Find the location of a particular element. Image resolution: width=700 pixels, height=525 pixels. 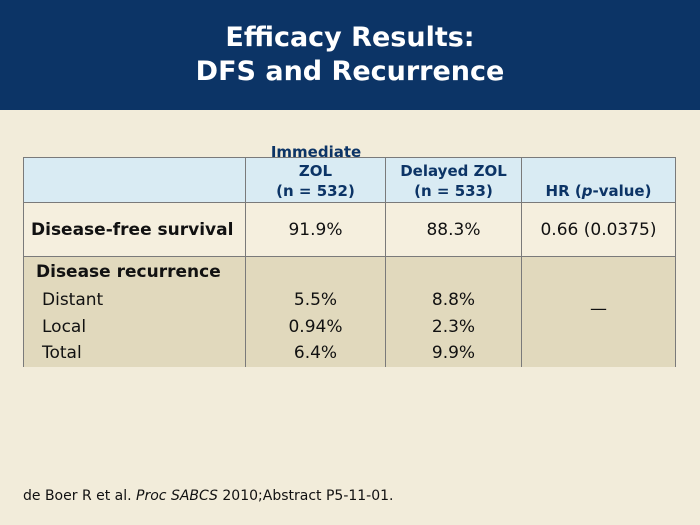

citation-details: 2010;Abstract P5-11-01. is located at coordinates (305, 496).